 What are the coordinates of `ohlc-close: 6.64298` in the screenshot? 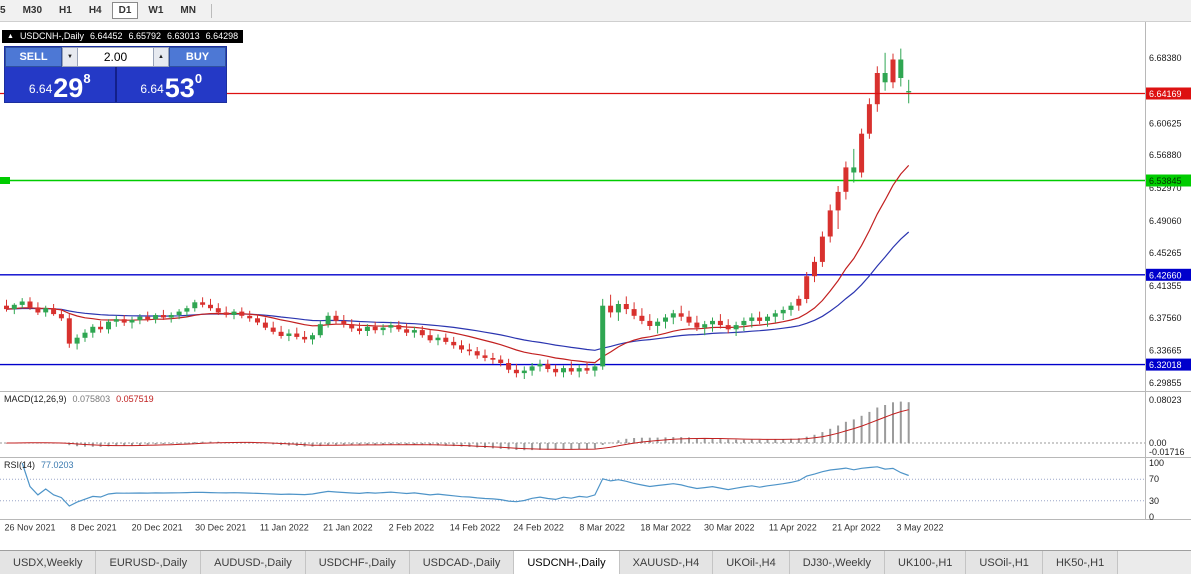 It's located at (222, 36).